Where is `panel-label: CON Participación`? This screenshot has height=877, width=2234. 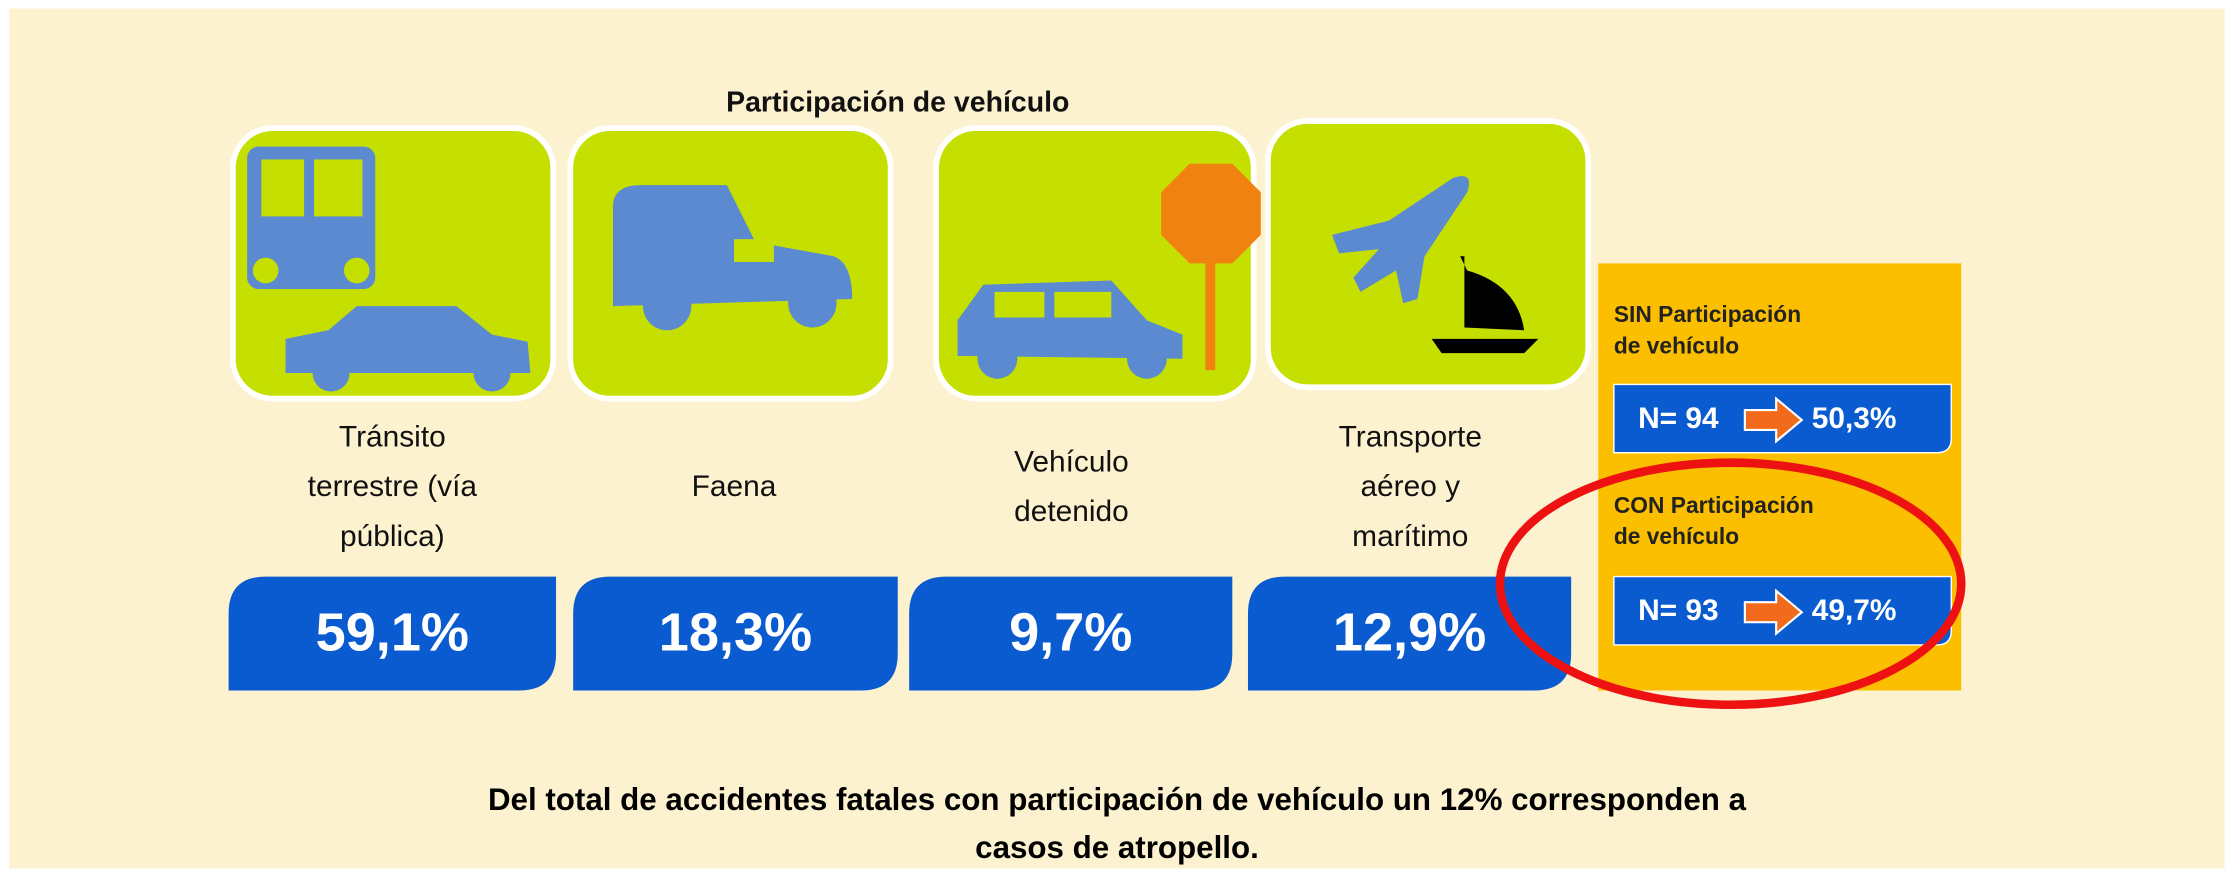 panel-label: CON Participación is located at coordinates (1714, 505).